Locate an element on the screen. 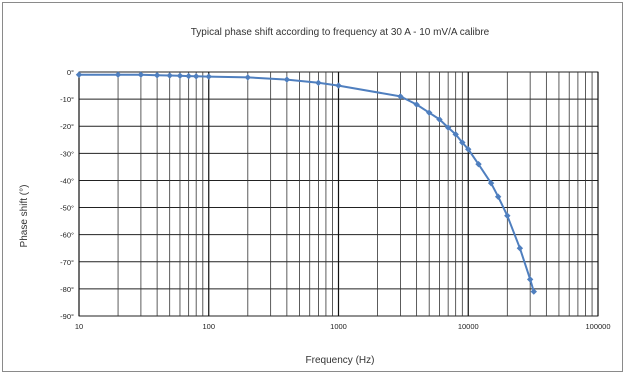 The image size is (627, 374). y-tick-label: -80° is located at coordinates (67, 289).